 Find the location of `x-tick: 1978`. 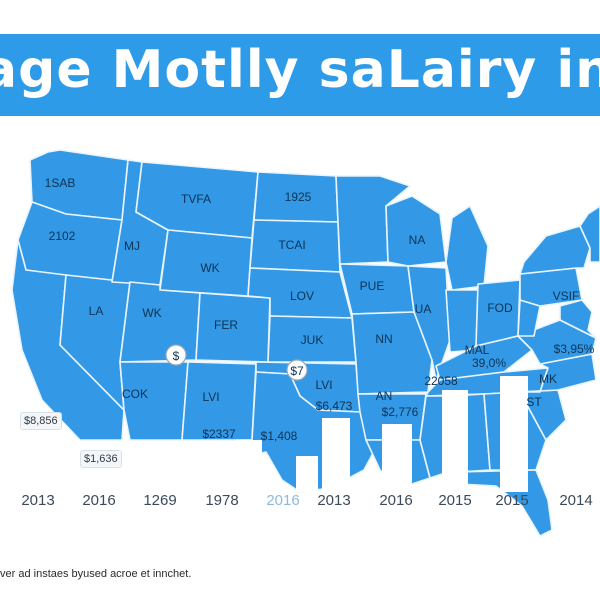

x-tick: 1978 is located at coordinates (222, 500).